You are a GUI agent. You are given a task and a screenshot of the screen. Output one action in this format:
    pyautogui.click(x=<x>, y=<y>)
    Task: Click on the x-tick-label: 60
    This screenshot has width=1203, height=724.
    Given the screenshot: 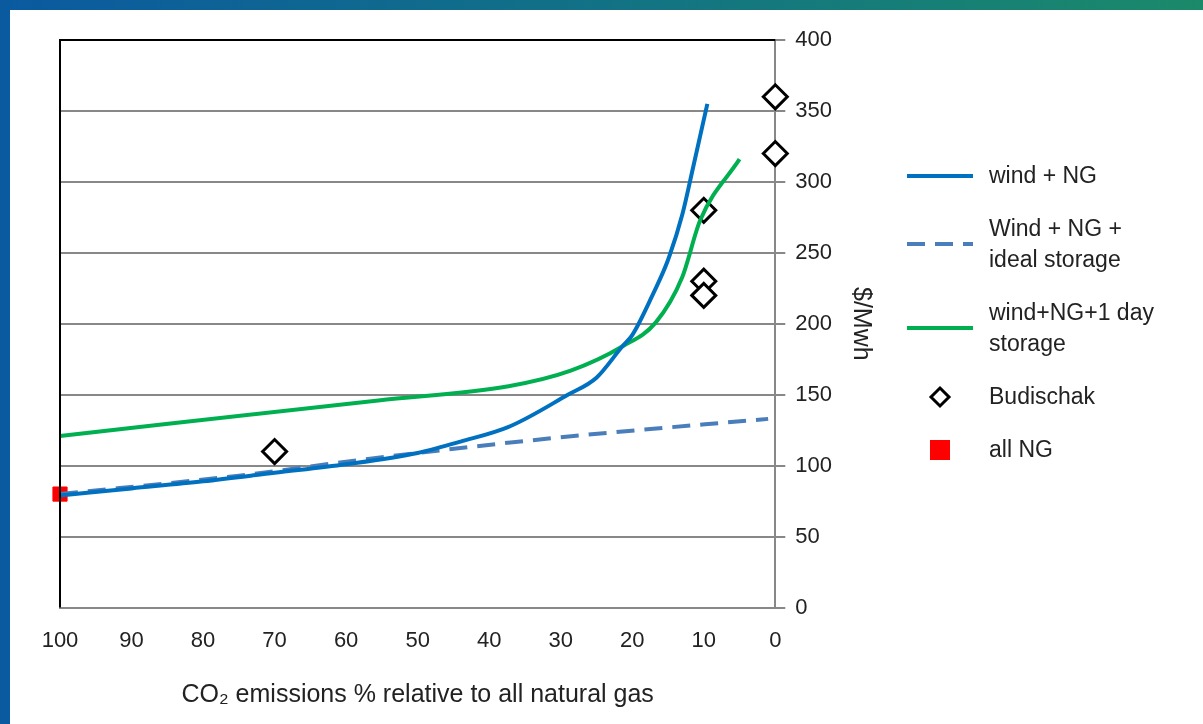 What is the action you would take?
    pyautogui.click(x=346, y=639)
    